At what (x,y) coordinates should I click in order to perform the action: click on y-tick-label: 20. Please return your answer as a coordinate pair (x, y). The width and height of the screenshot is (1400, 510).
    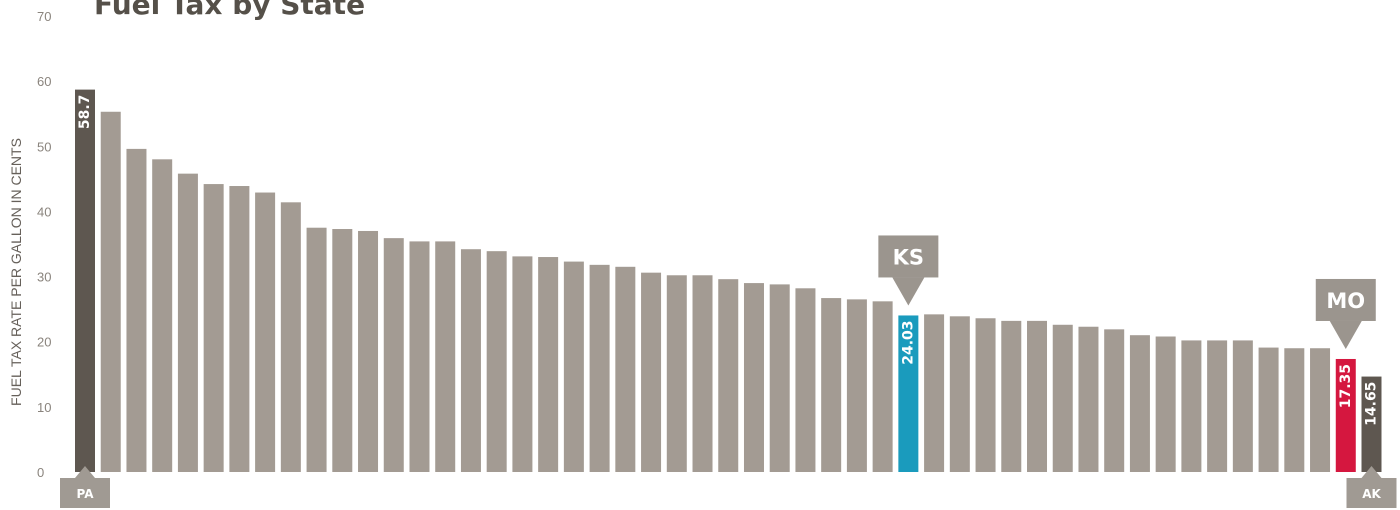
    Looking at the image, I should click on (44, 342).